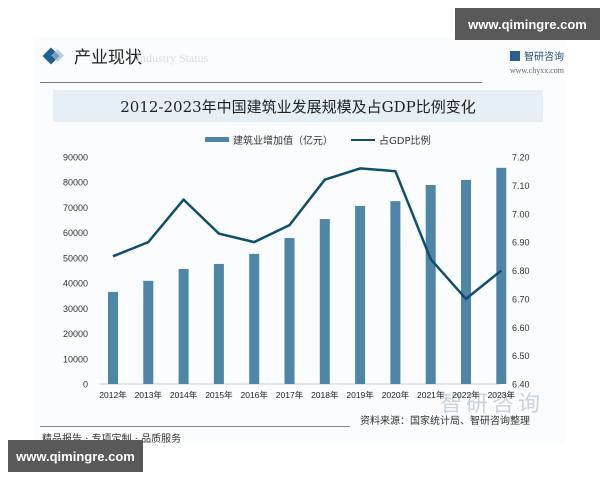 The image size is (600, 480). I want to click on chart-legend: 建筑业增加值（亿元） 占GDP比例, so click(326, 139).